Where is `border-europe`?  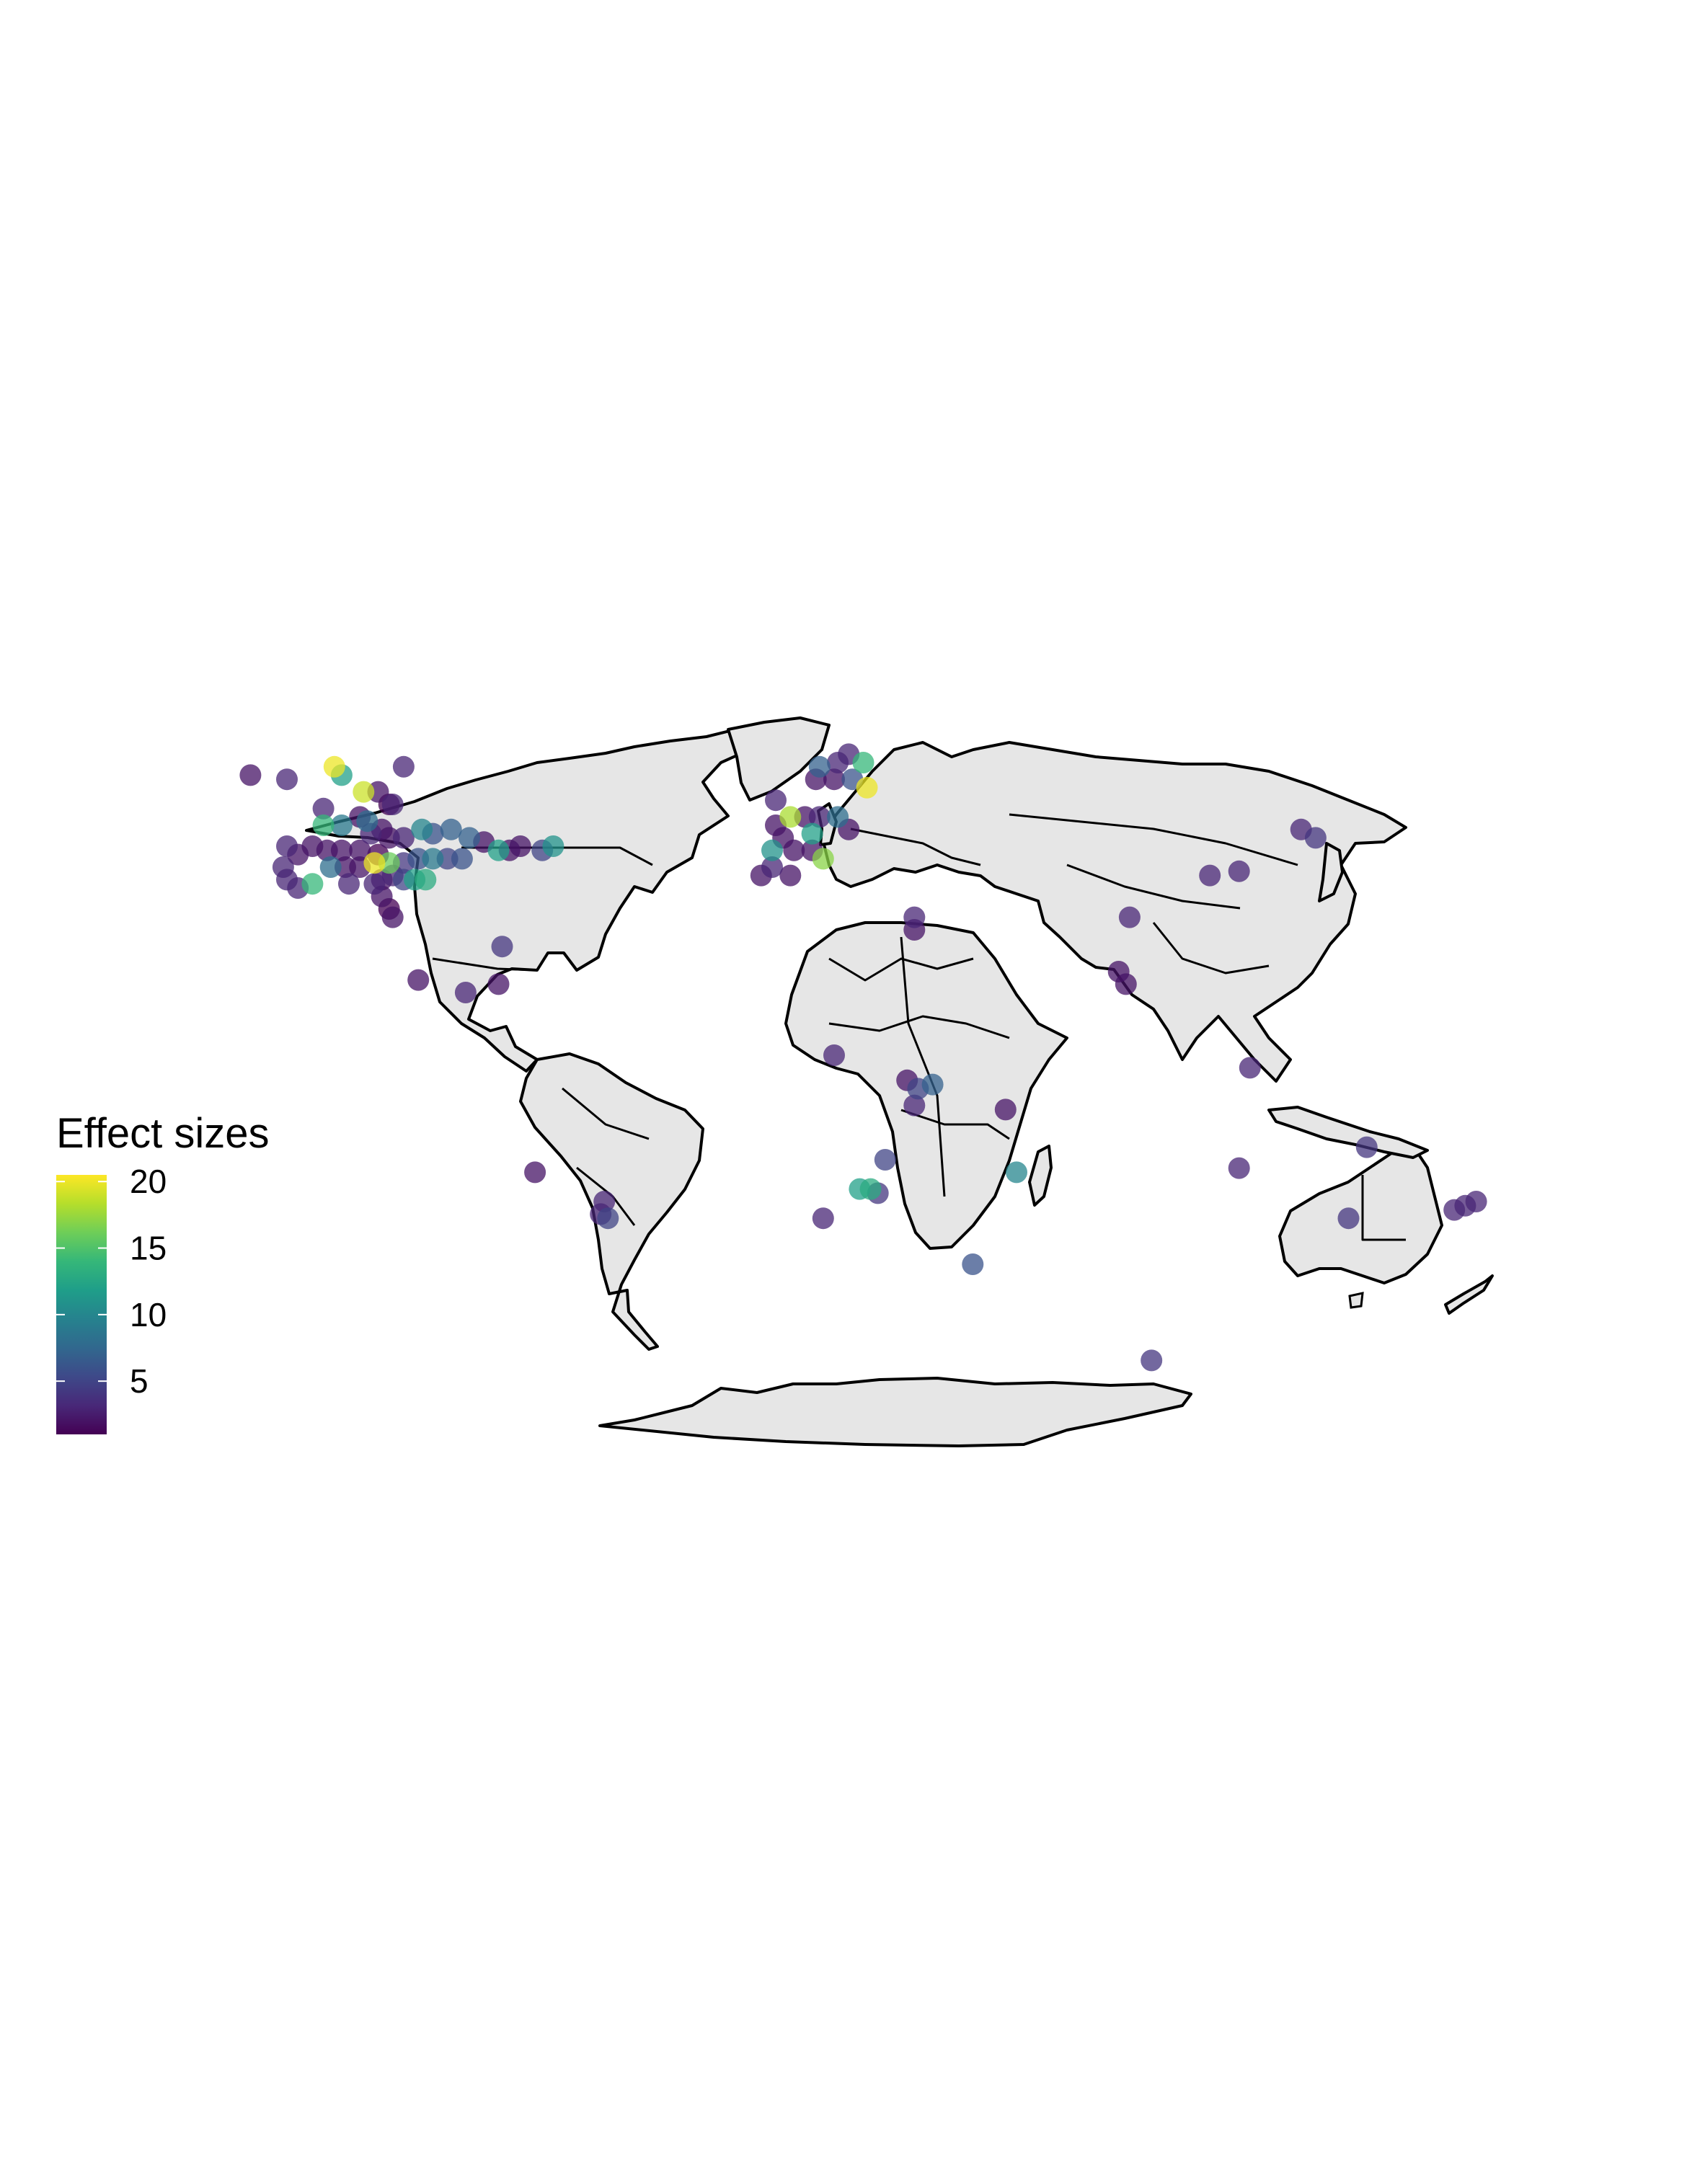
border-europe is located at coordinates (915, 846).